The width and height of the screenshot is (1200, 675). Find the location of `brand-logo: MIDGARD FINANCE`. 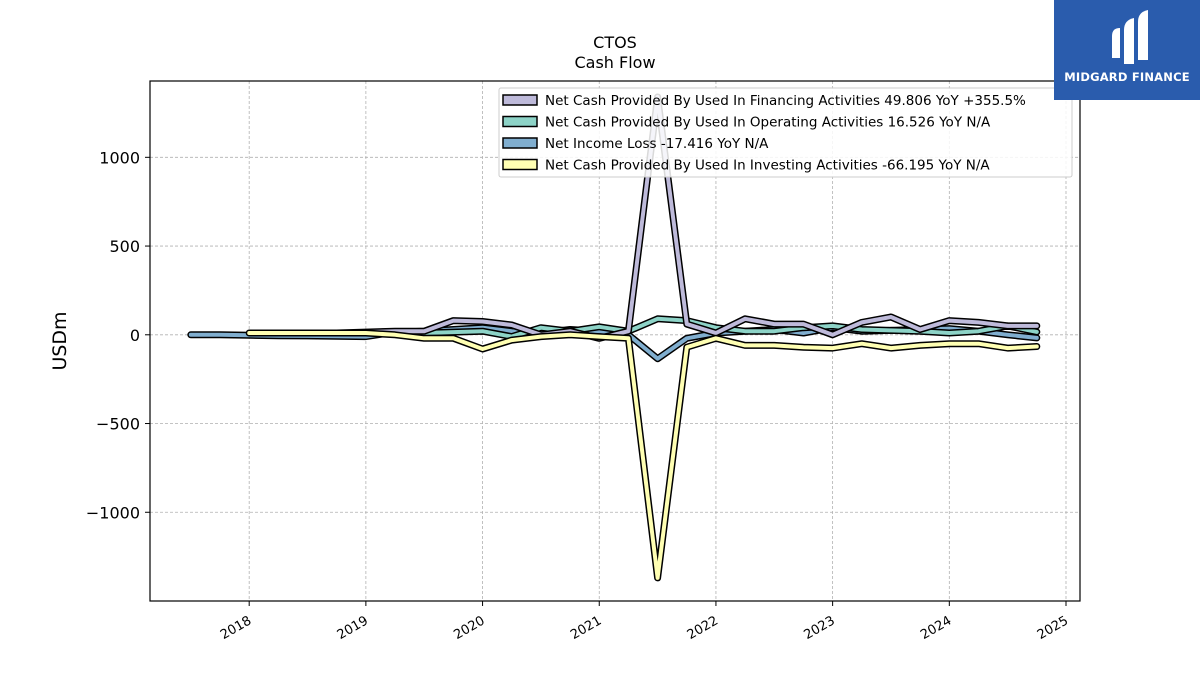

brand-logo: MIDGARD FINANCE is located at coordinates (1127, 50).